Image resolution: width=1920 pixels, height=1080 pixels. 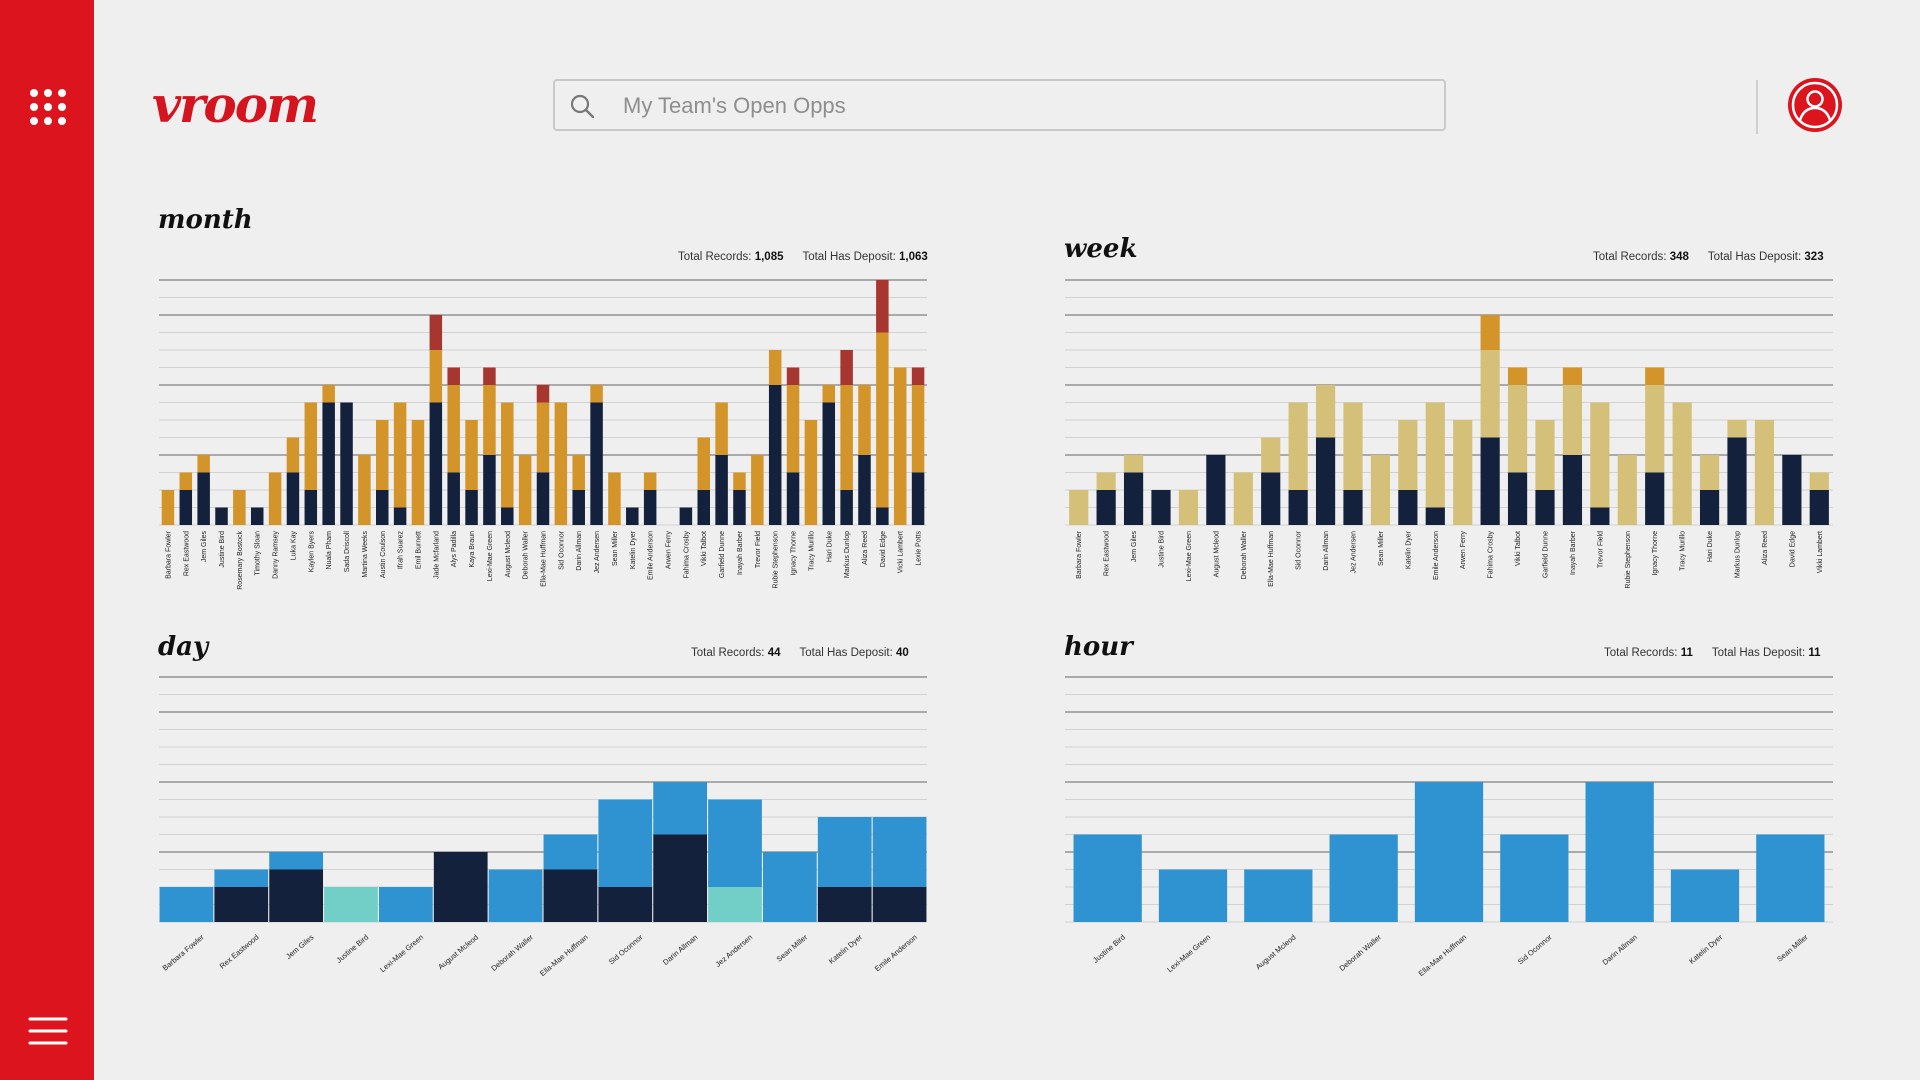 I want to click on bar-jade-mcfarland-navy, so click(x=436, y=464).